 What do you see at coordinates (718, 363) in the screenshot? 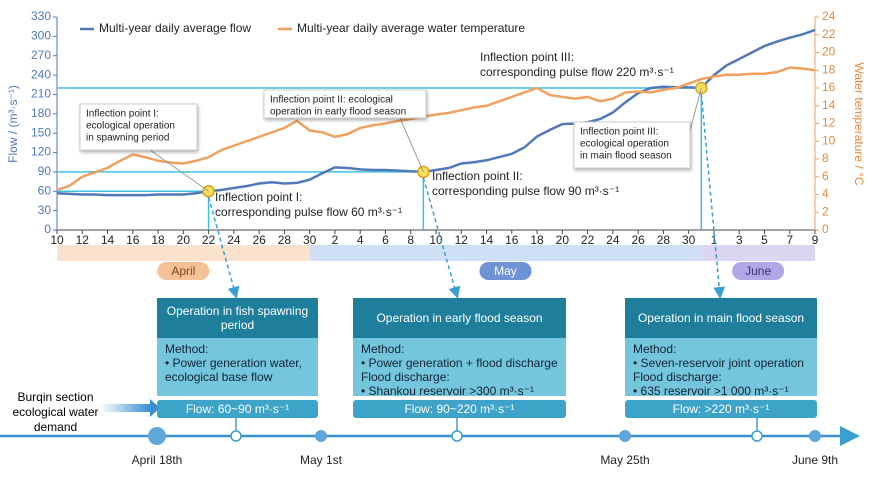
I see `stage-body-line: • Seven-reservoir joint operation` at bounding box center [718, 363].